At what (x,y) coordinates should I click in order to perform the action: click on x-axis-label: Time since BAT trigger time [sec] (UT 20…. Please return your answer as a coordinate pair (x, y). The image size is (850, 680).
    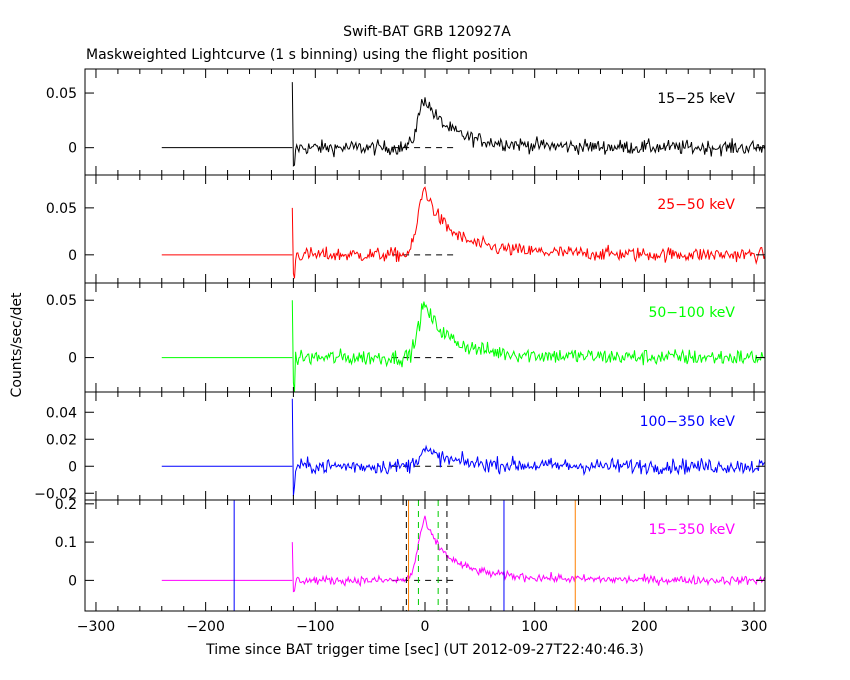
    Looking at the image, I should click on (424, 650).